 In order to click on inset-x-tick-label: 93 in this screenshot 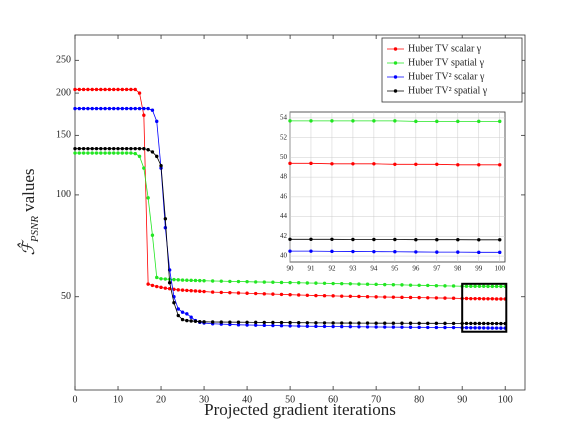, I will do `click(353, 269)`.